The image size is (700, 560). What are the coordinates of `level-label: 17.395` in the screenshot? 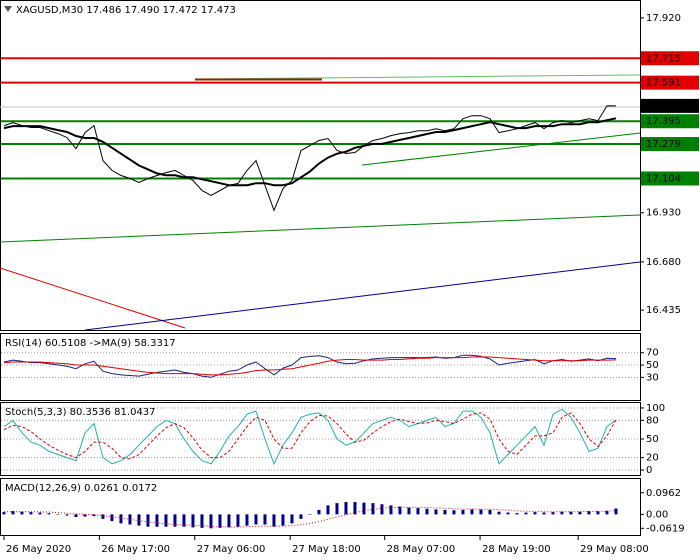 It's located at (663, 121).